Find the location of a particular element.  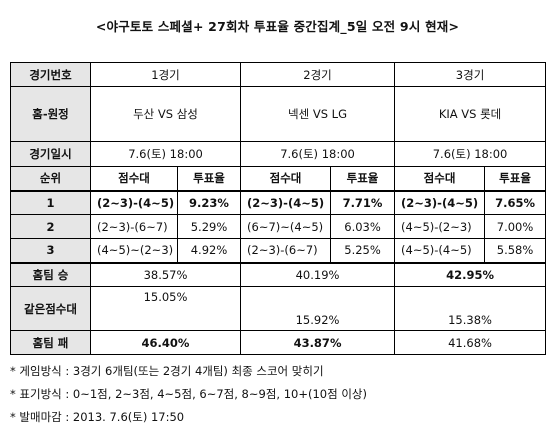

vote-rate-cell: 5.25% is located at coordinates (363, 250).